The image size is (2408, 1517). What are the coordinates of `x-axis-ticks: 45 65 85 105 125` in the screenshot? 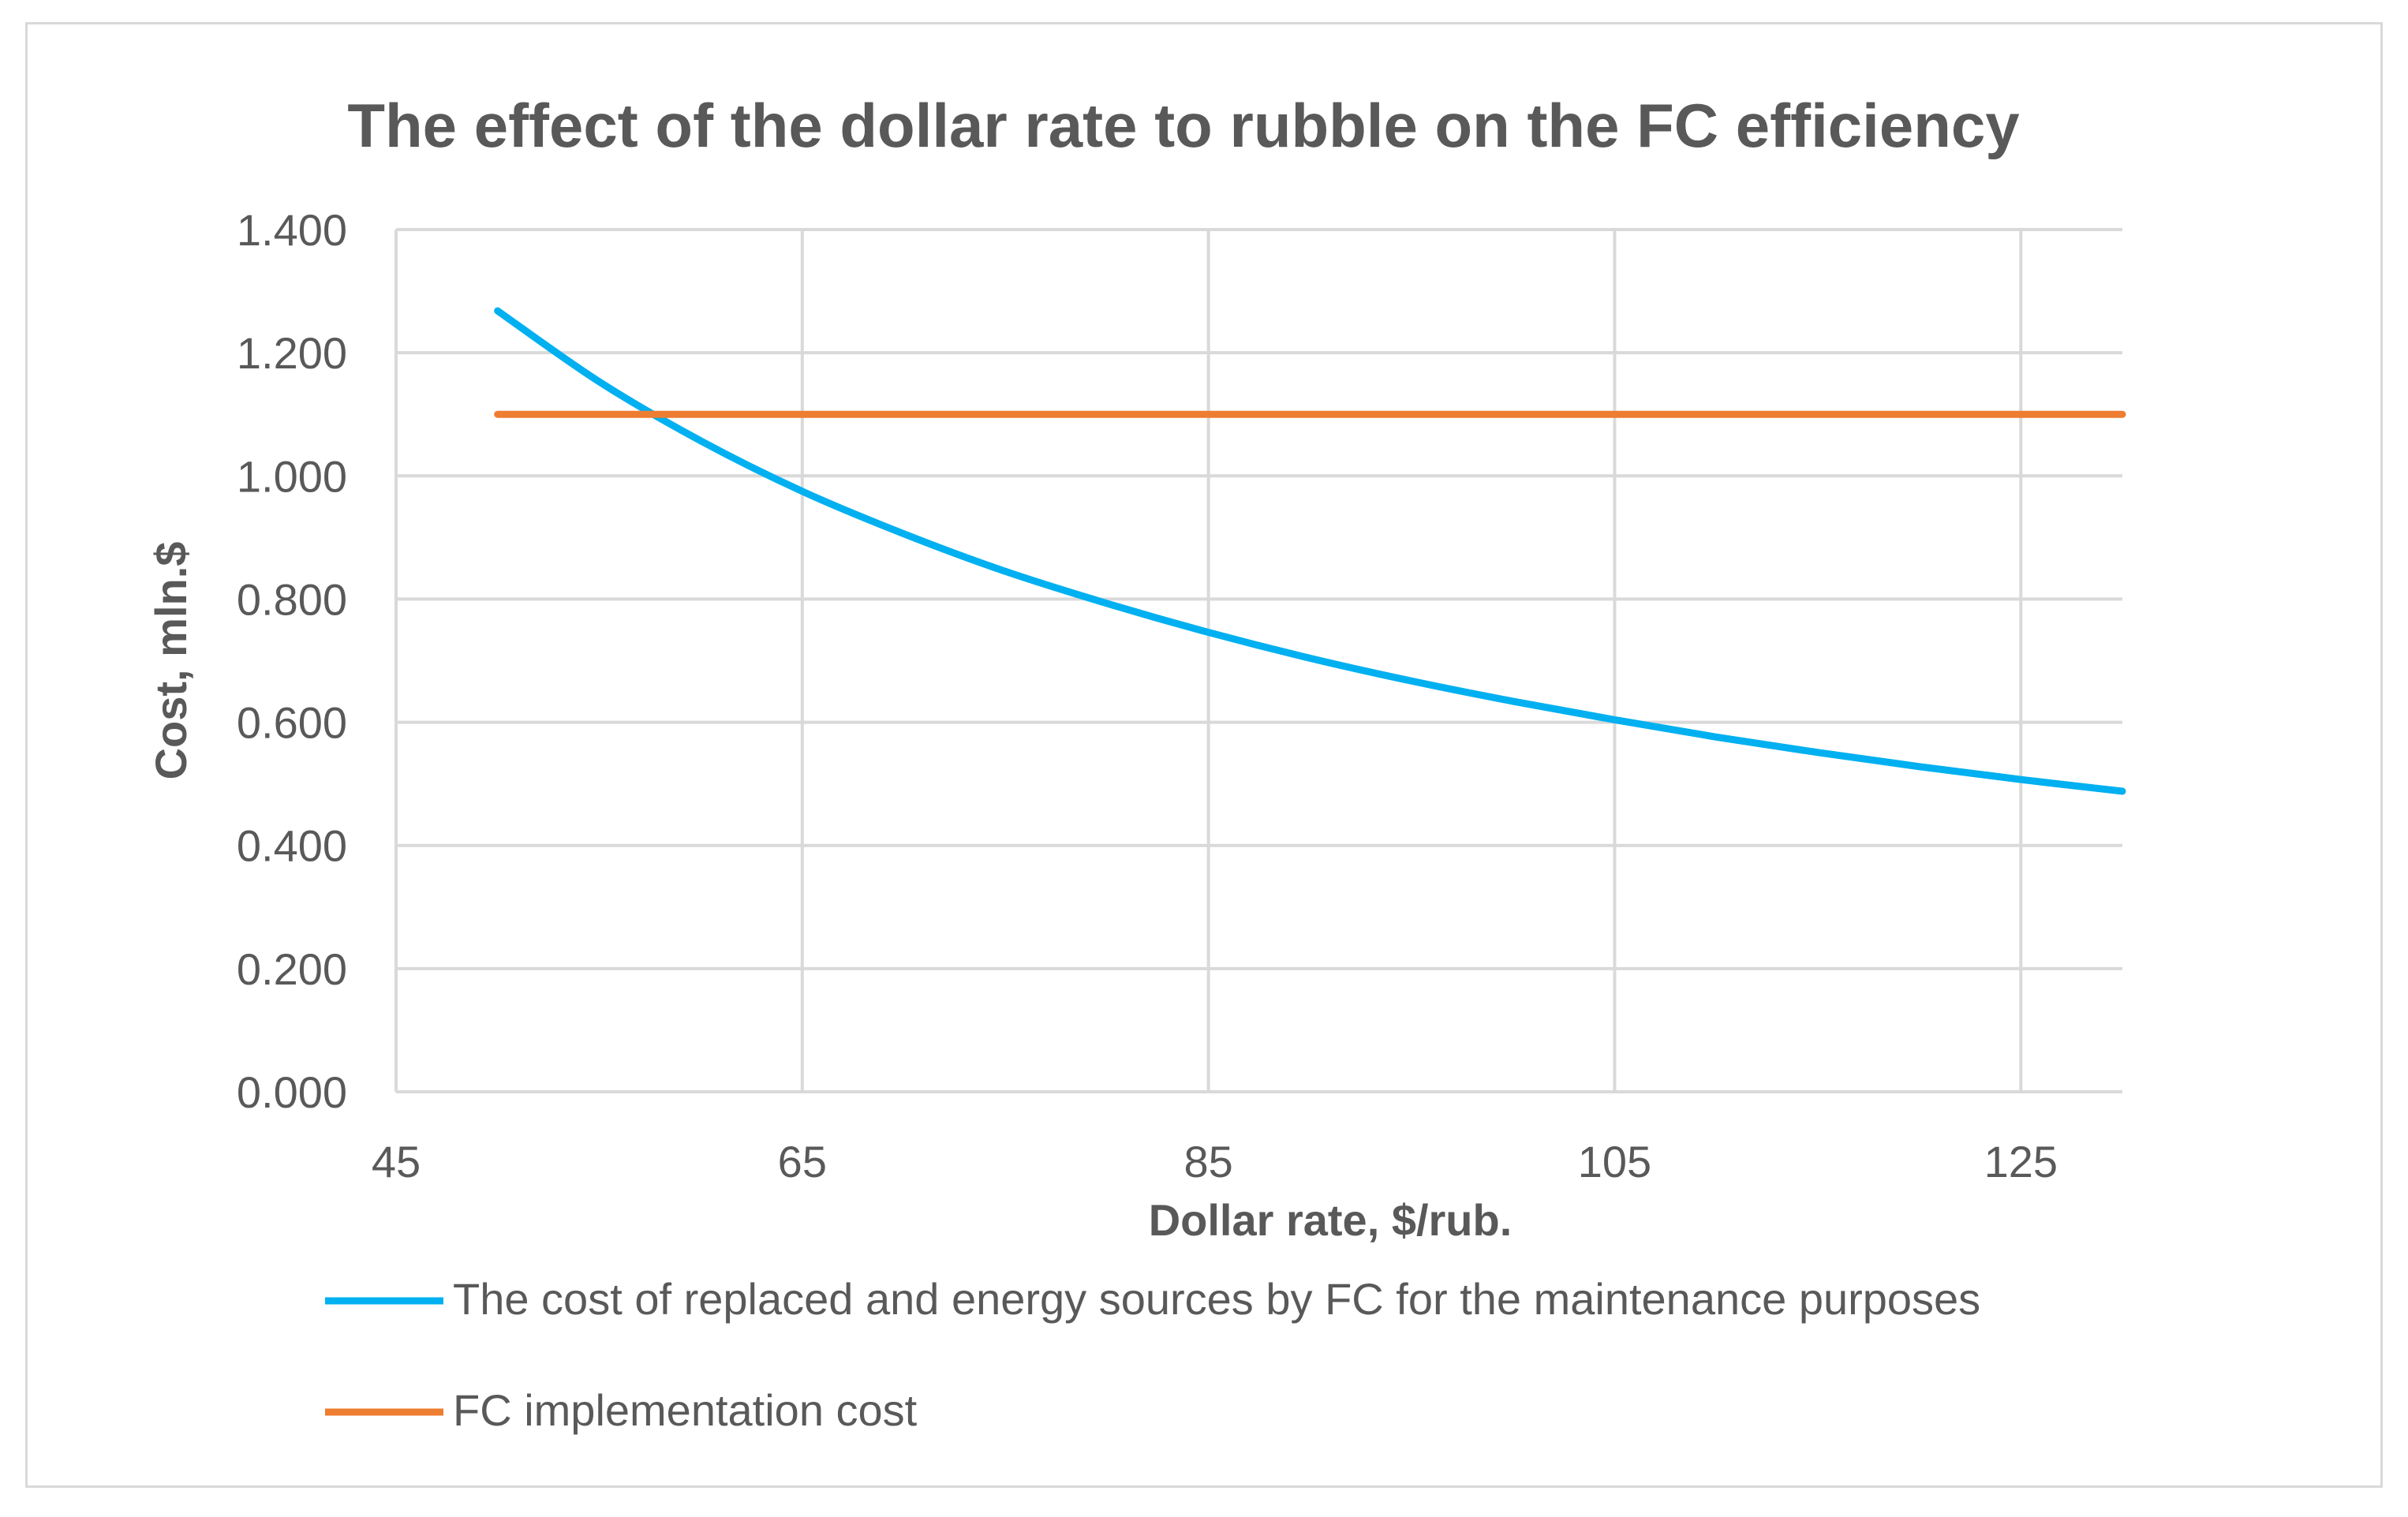 It's located at (1215, 1161).